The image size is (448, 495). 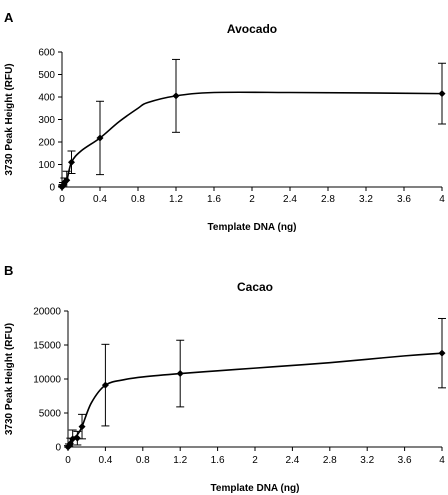 What do you see at coordinates (8, 270) in the screenshot?
I see `panel-letter: B` at bounding box center [8, 270].